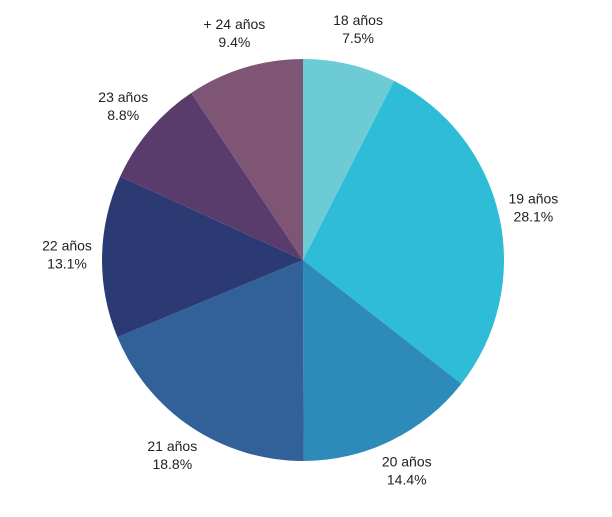 This screenshot has height=517, width=612. Describe the element at coordinates (234, 42) in the screenshot. I see `slice-value-label: 9.4%` at that location.